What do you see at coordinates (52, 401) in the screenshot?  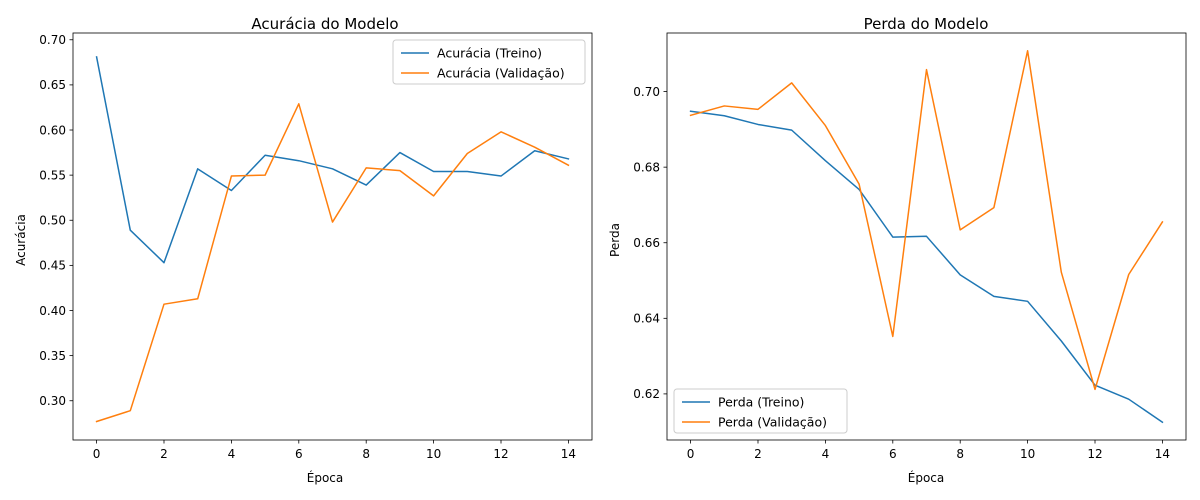 I see `y-tick-label: 0.30` at bounding box center [52, 401].